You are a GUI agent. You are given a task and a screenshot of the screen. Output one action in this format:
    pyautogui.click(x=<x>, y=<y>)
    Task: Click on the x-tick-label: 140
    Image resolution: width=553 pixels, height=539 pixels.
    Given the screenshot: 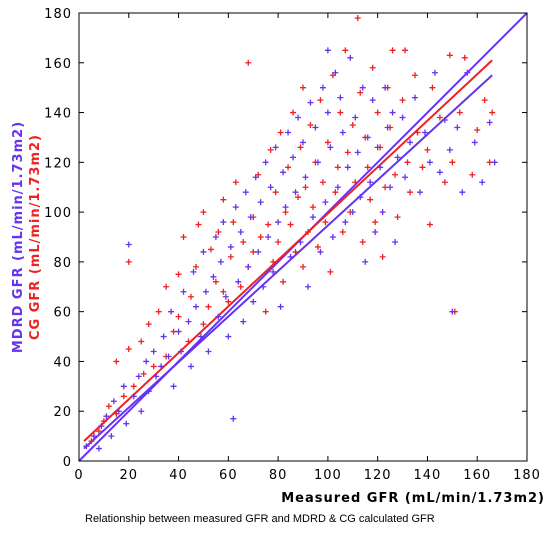 What is the action you would take?
    pyautogui.click(x=428, y=475)
    